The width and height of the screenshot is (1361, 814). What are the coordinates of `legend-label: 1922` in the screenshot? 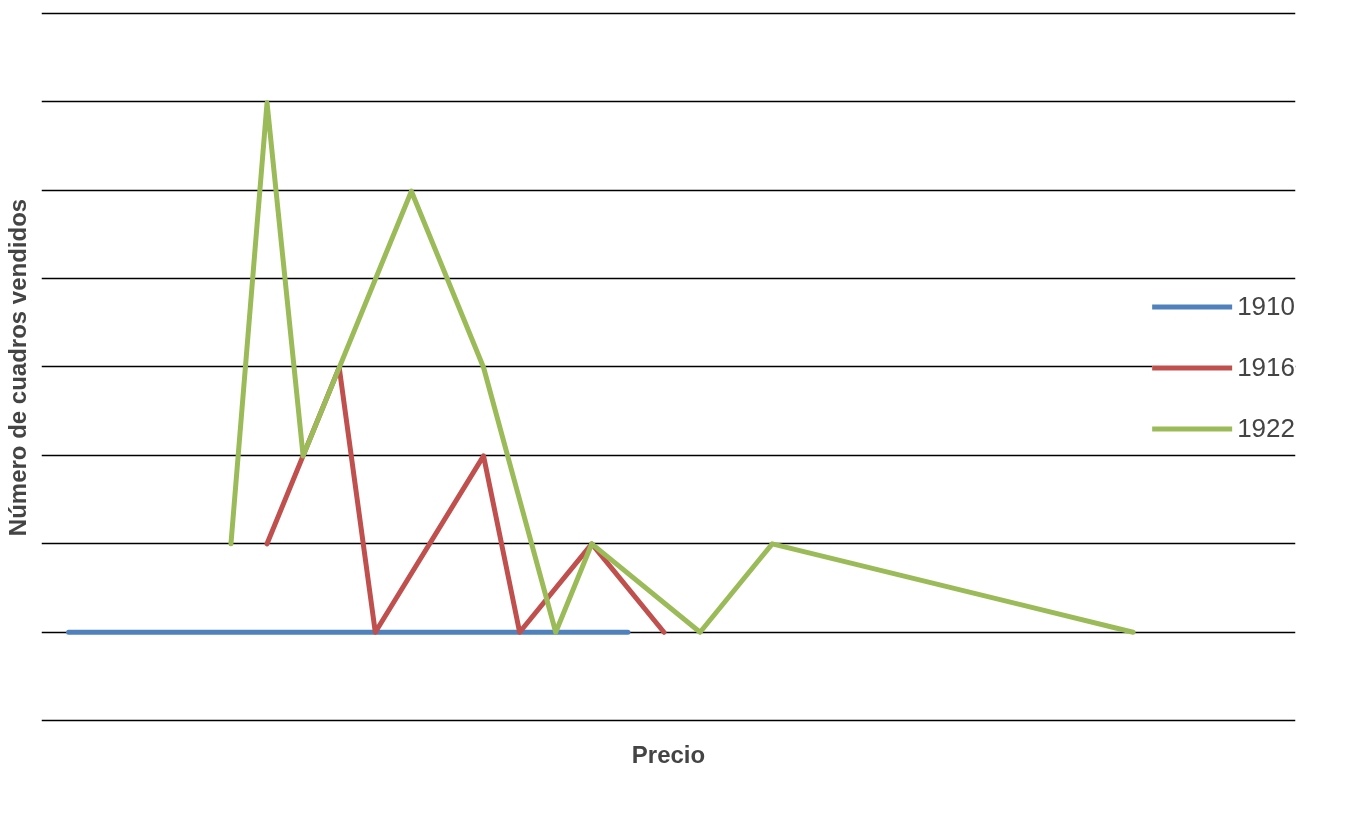 It's located at (1266, 428).